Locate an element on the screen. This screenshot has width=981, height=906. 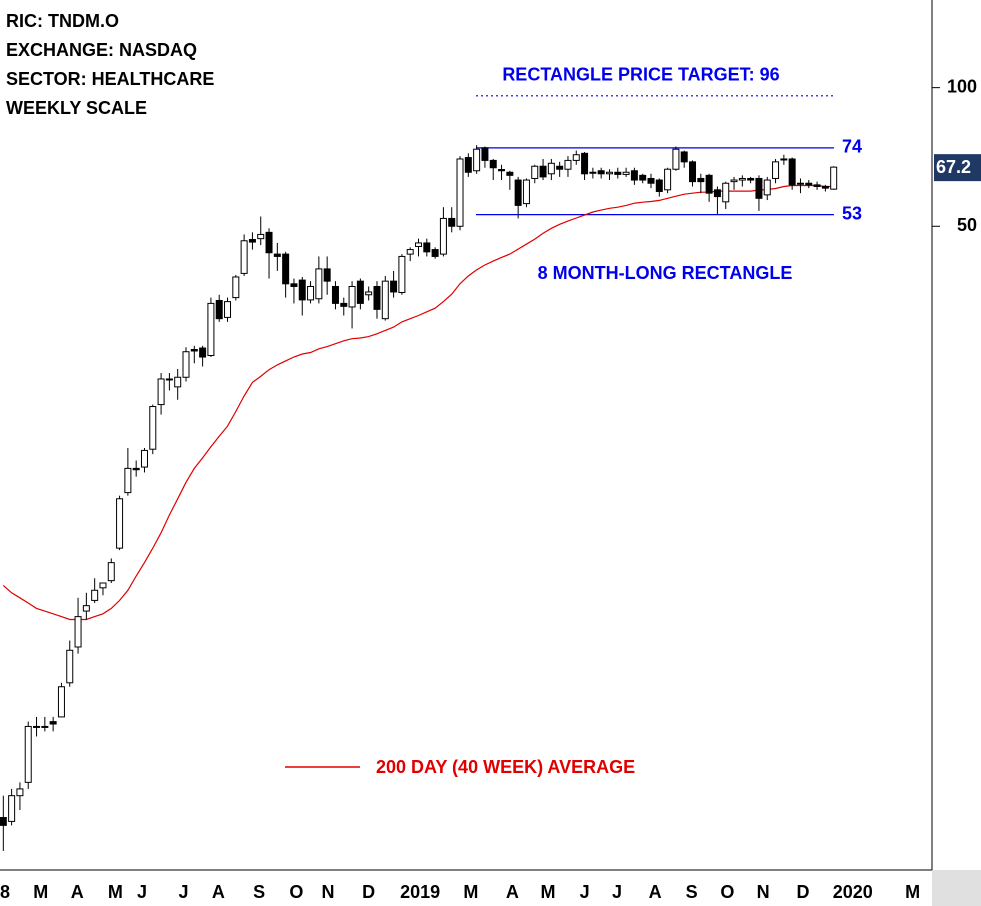
annotation: RIC: TNDM.O is located at coordinates (62, 21).